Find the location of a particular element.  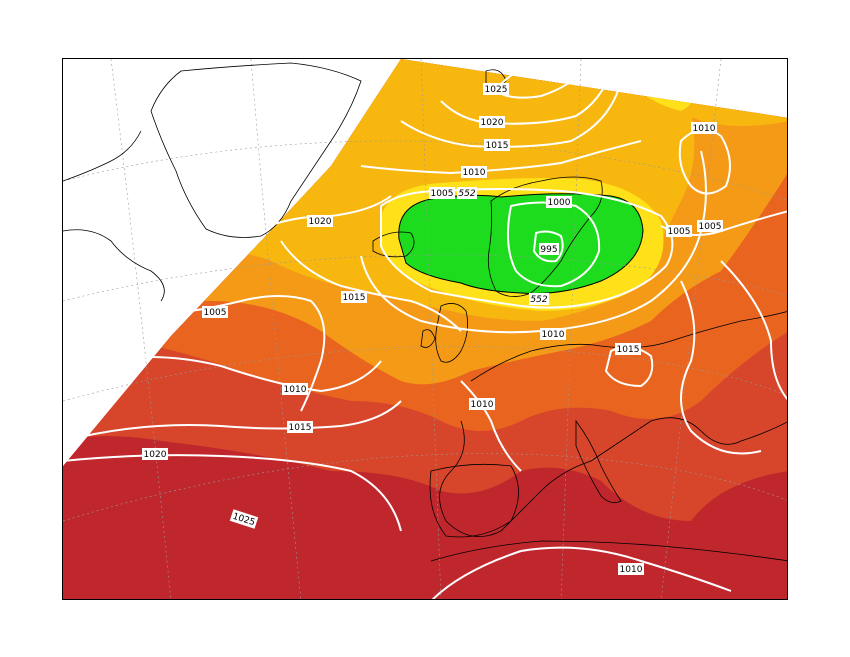

isobar-1020-north is located at coordinates (526, 97).